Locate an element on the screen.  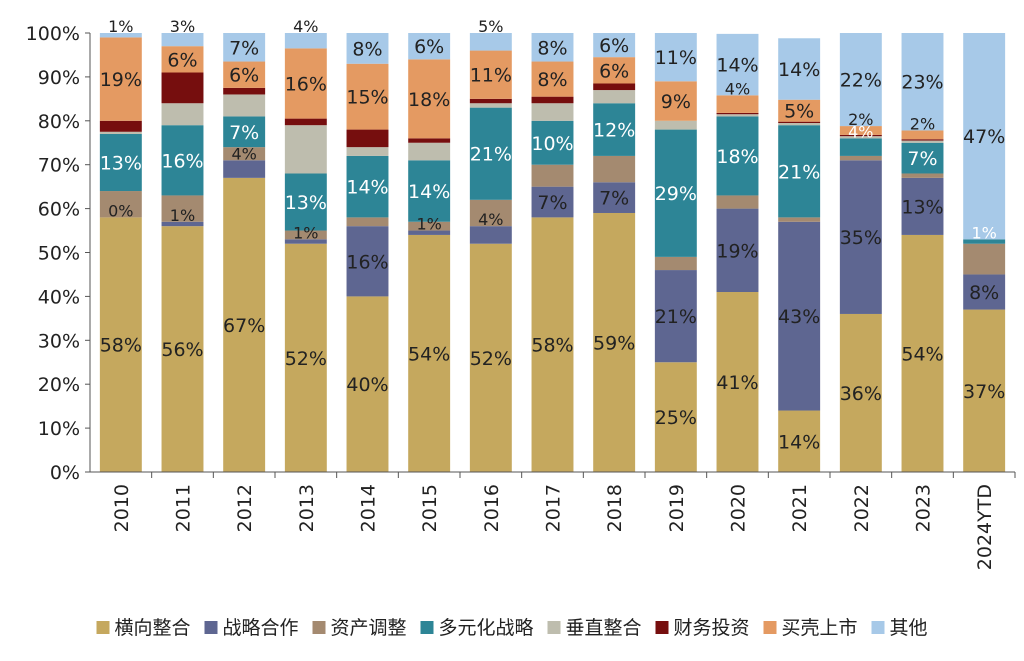
y-axis: 0% 10% 20% 30% 40% 50% 60% 70% 80% 90% 100% is located at coordinates (58, 253).